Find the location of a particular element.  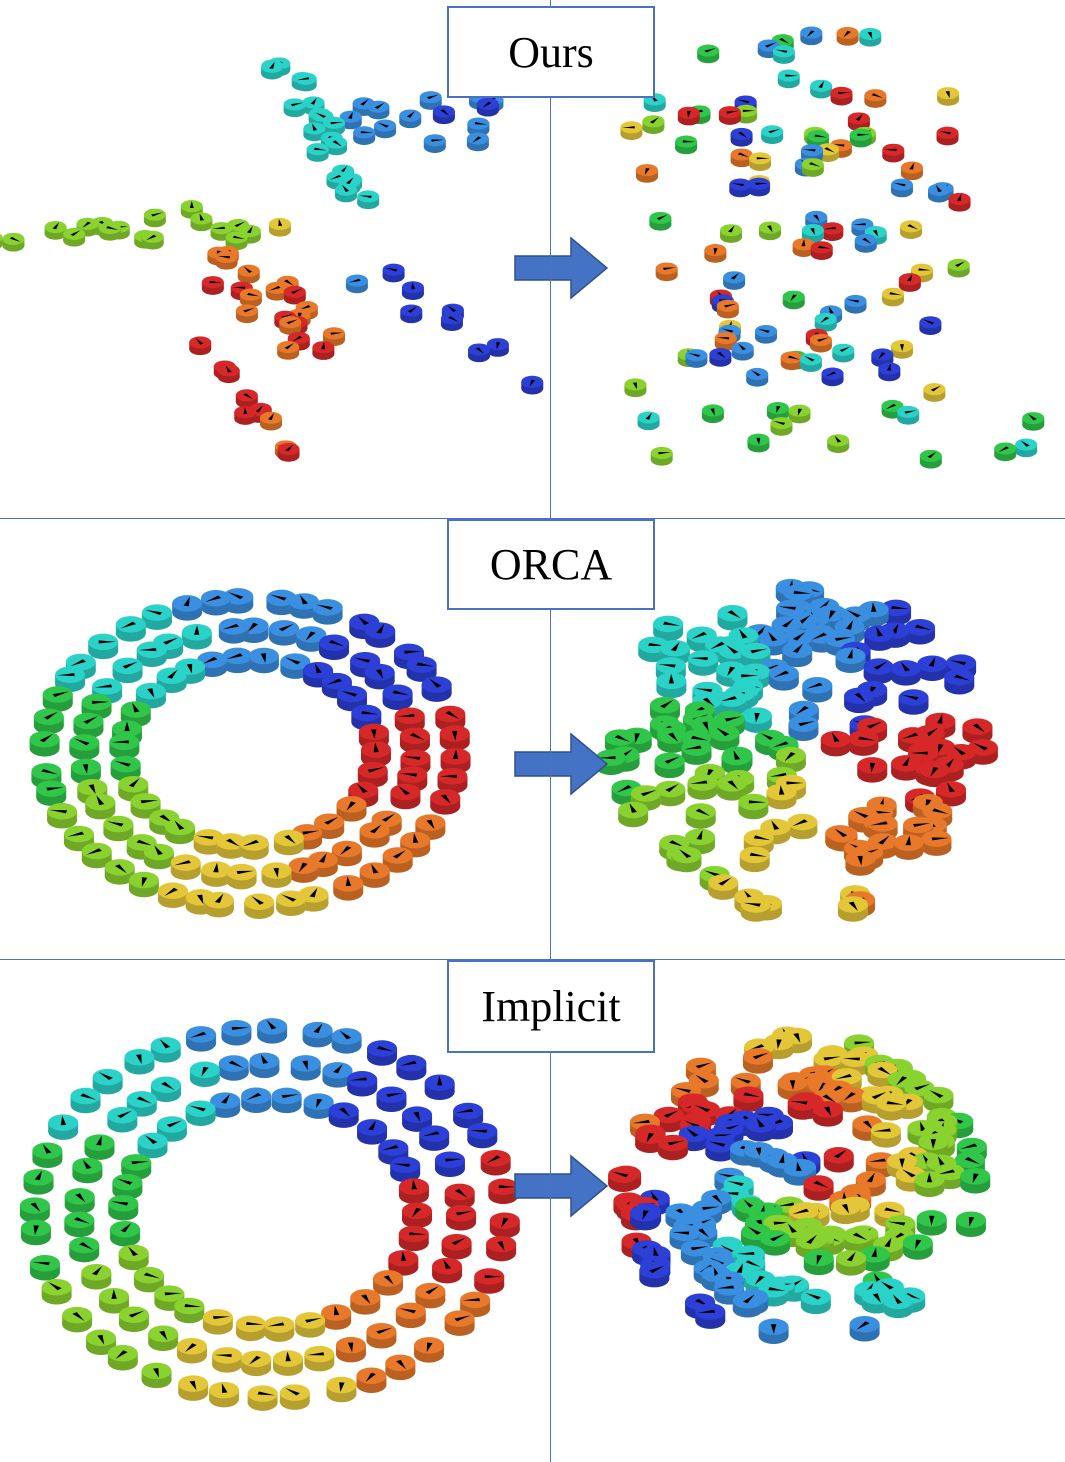

transition-arrow is located at coordinates (561, 1186).